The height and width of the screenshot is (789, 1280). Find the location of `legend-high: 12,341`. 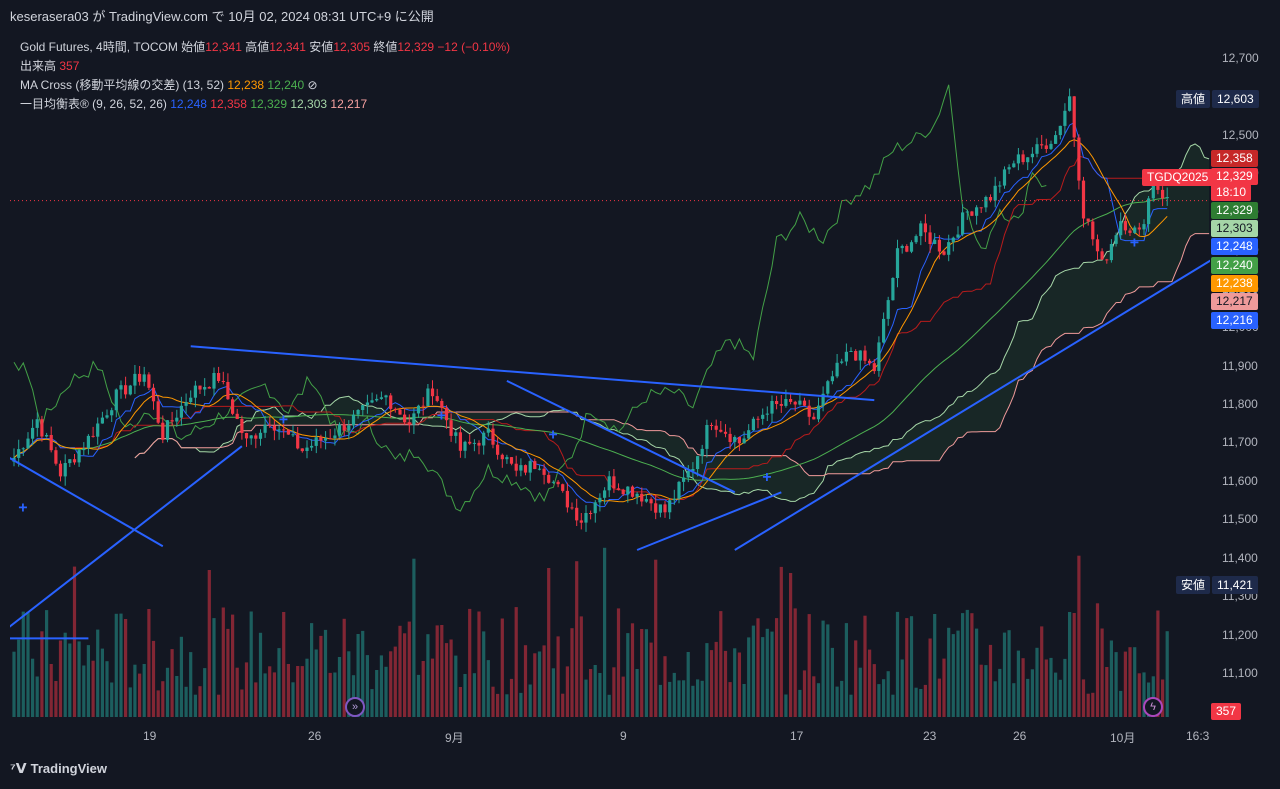

legend-high: 12,341 is located at coordinates (287, 47).